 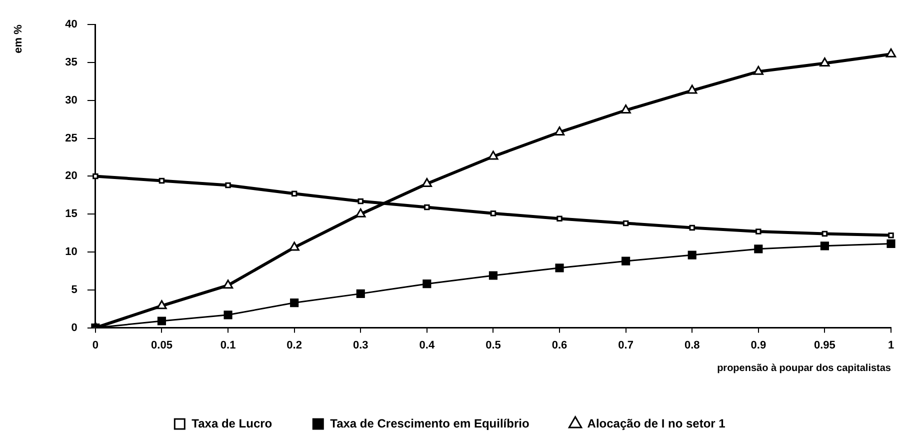 I want to click on legend-label: Alocação de I no setor 1, so click(x=656, y=423).